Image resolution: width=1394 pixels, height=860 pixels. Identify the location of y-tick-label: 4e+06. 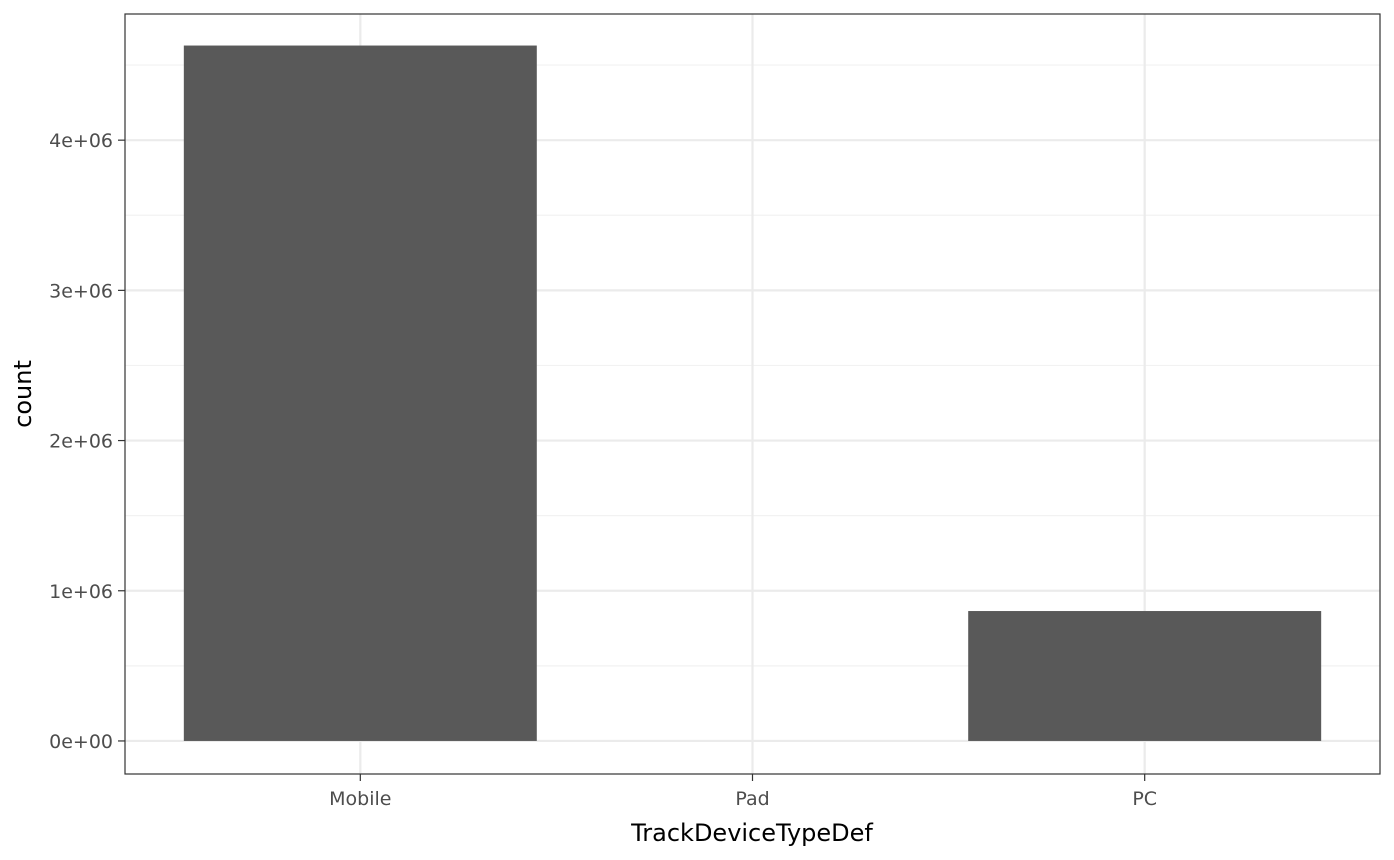
(81, 141).